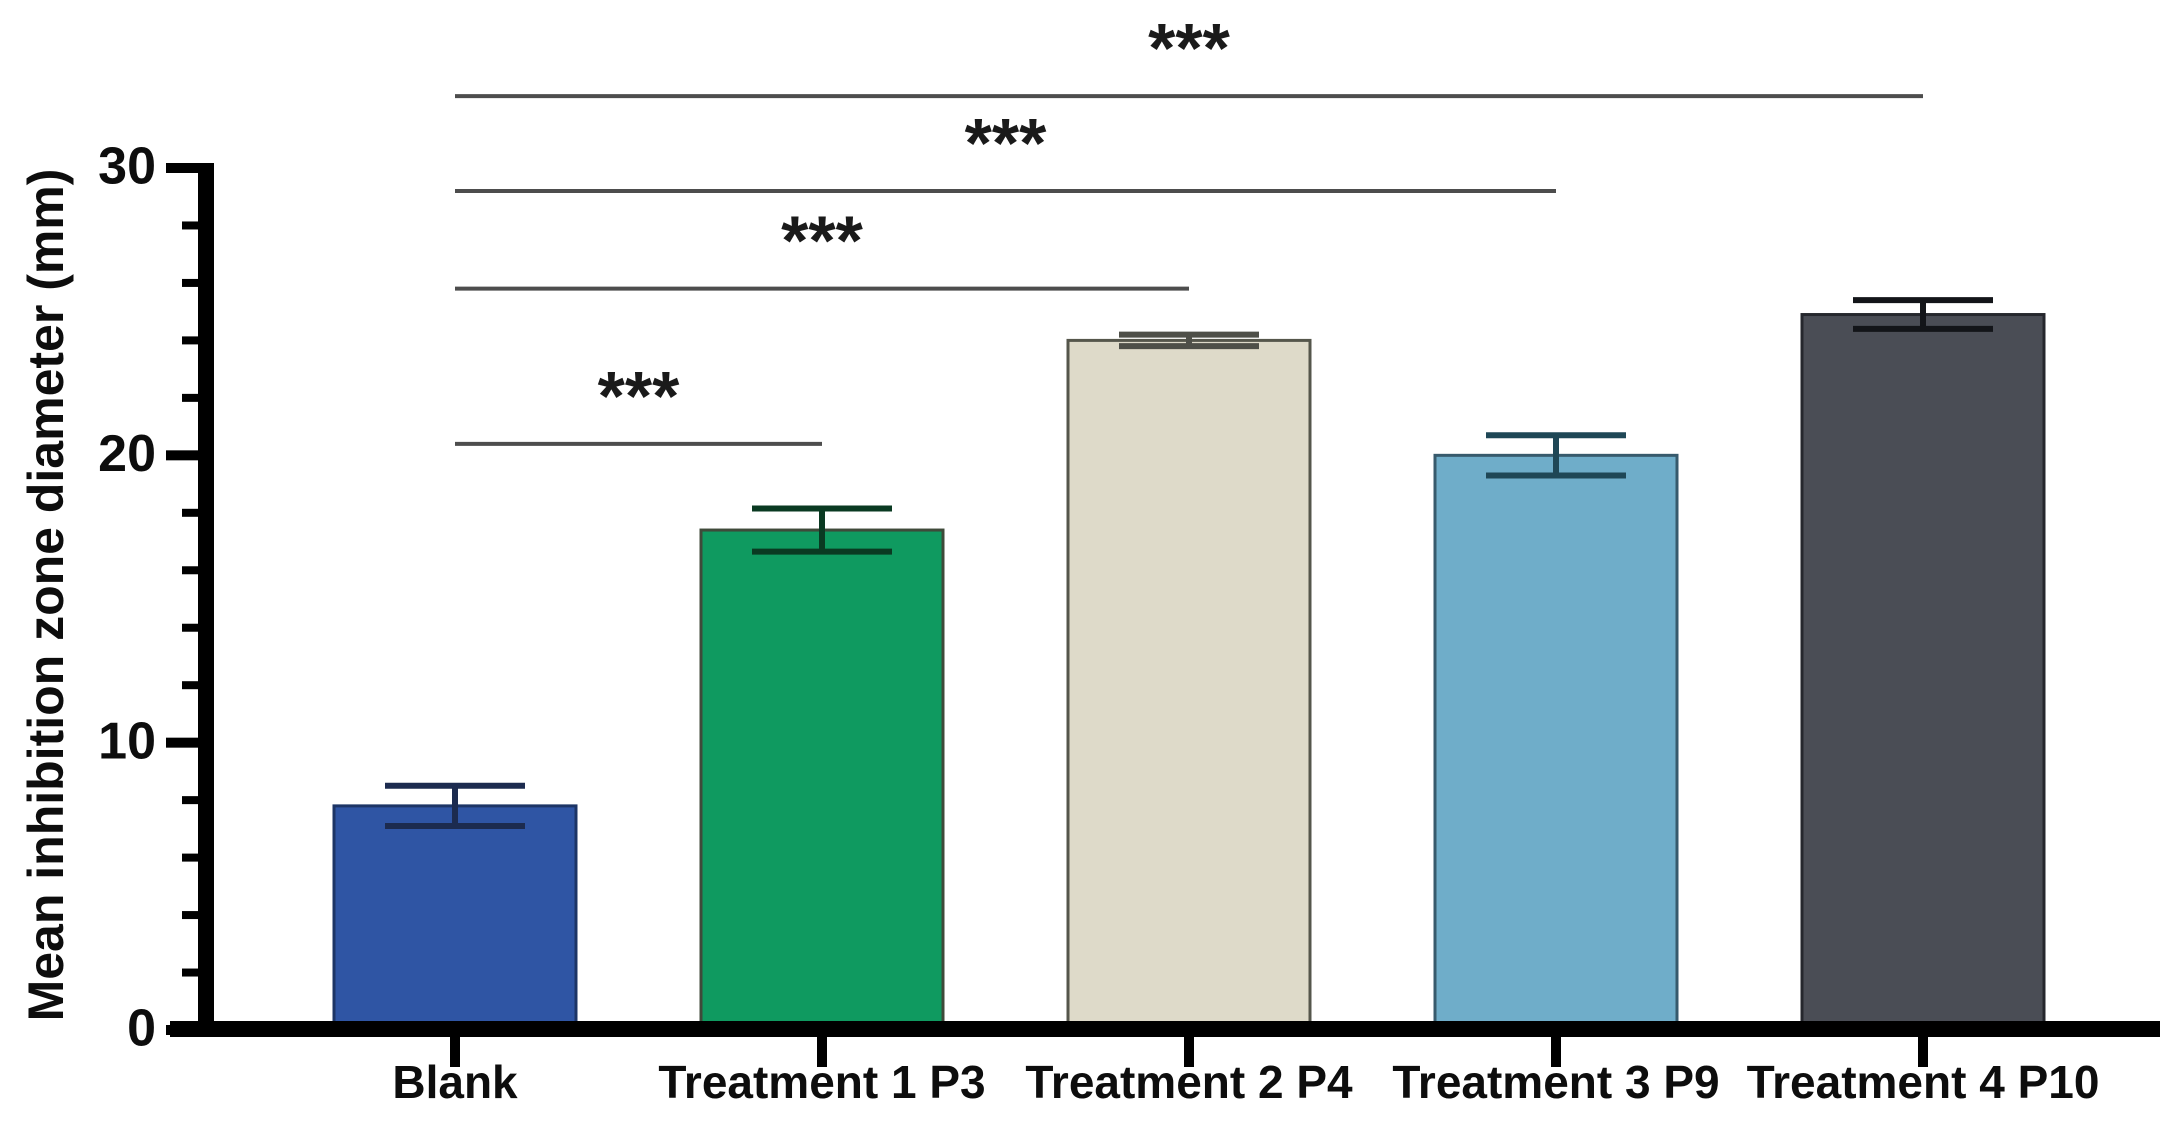 The height and width of the screenshot is (1138, 2184). Describe the element at coordinates (206, 600) in the screenshot. I see `y-axis-spine` at that location.